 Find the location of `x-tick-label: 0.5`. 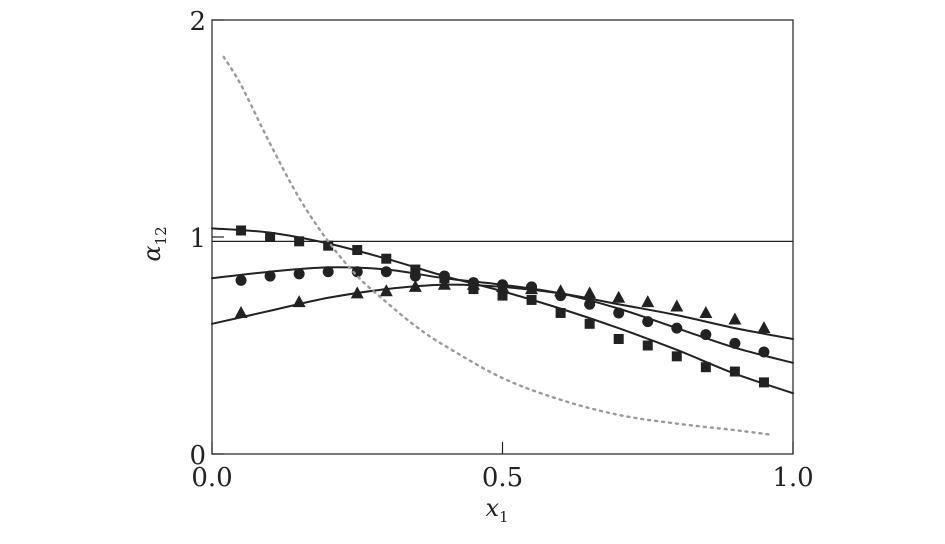

x-tick-label: 0.5 is located at coordinates (502, 478).